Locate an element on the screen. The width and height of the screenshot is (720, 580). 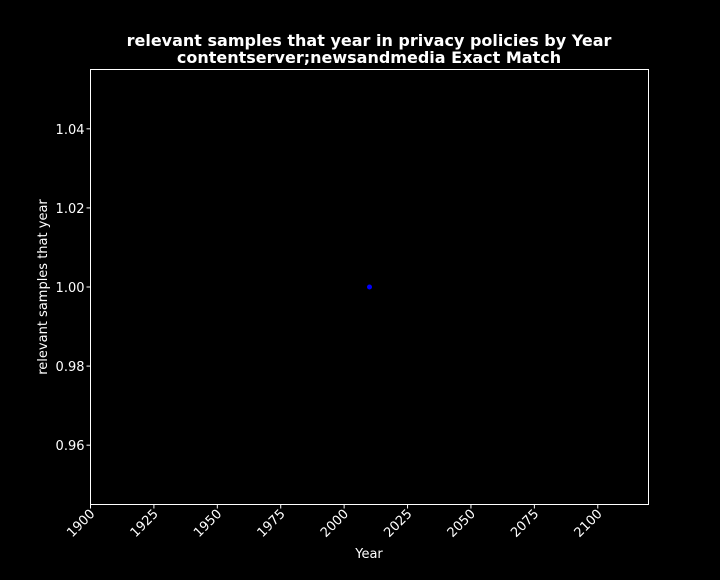
y-tick-label: 1.00 is located at coordinates (70, 288).